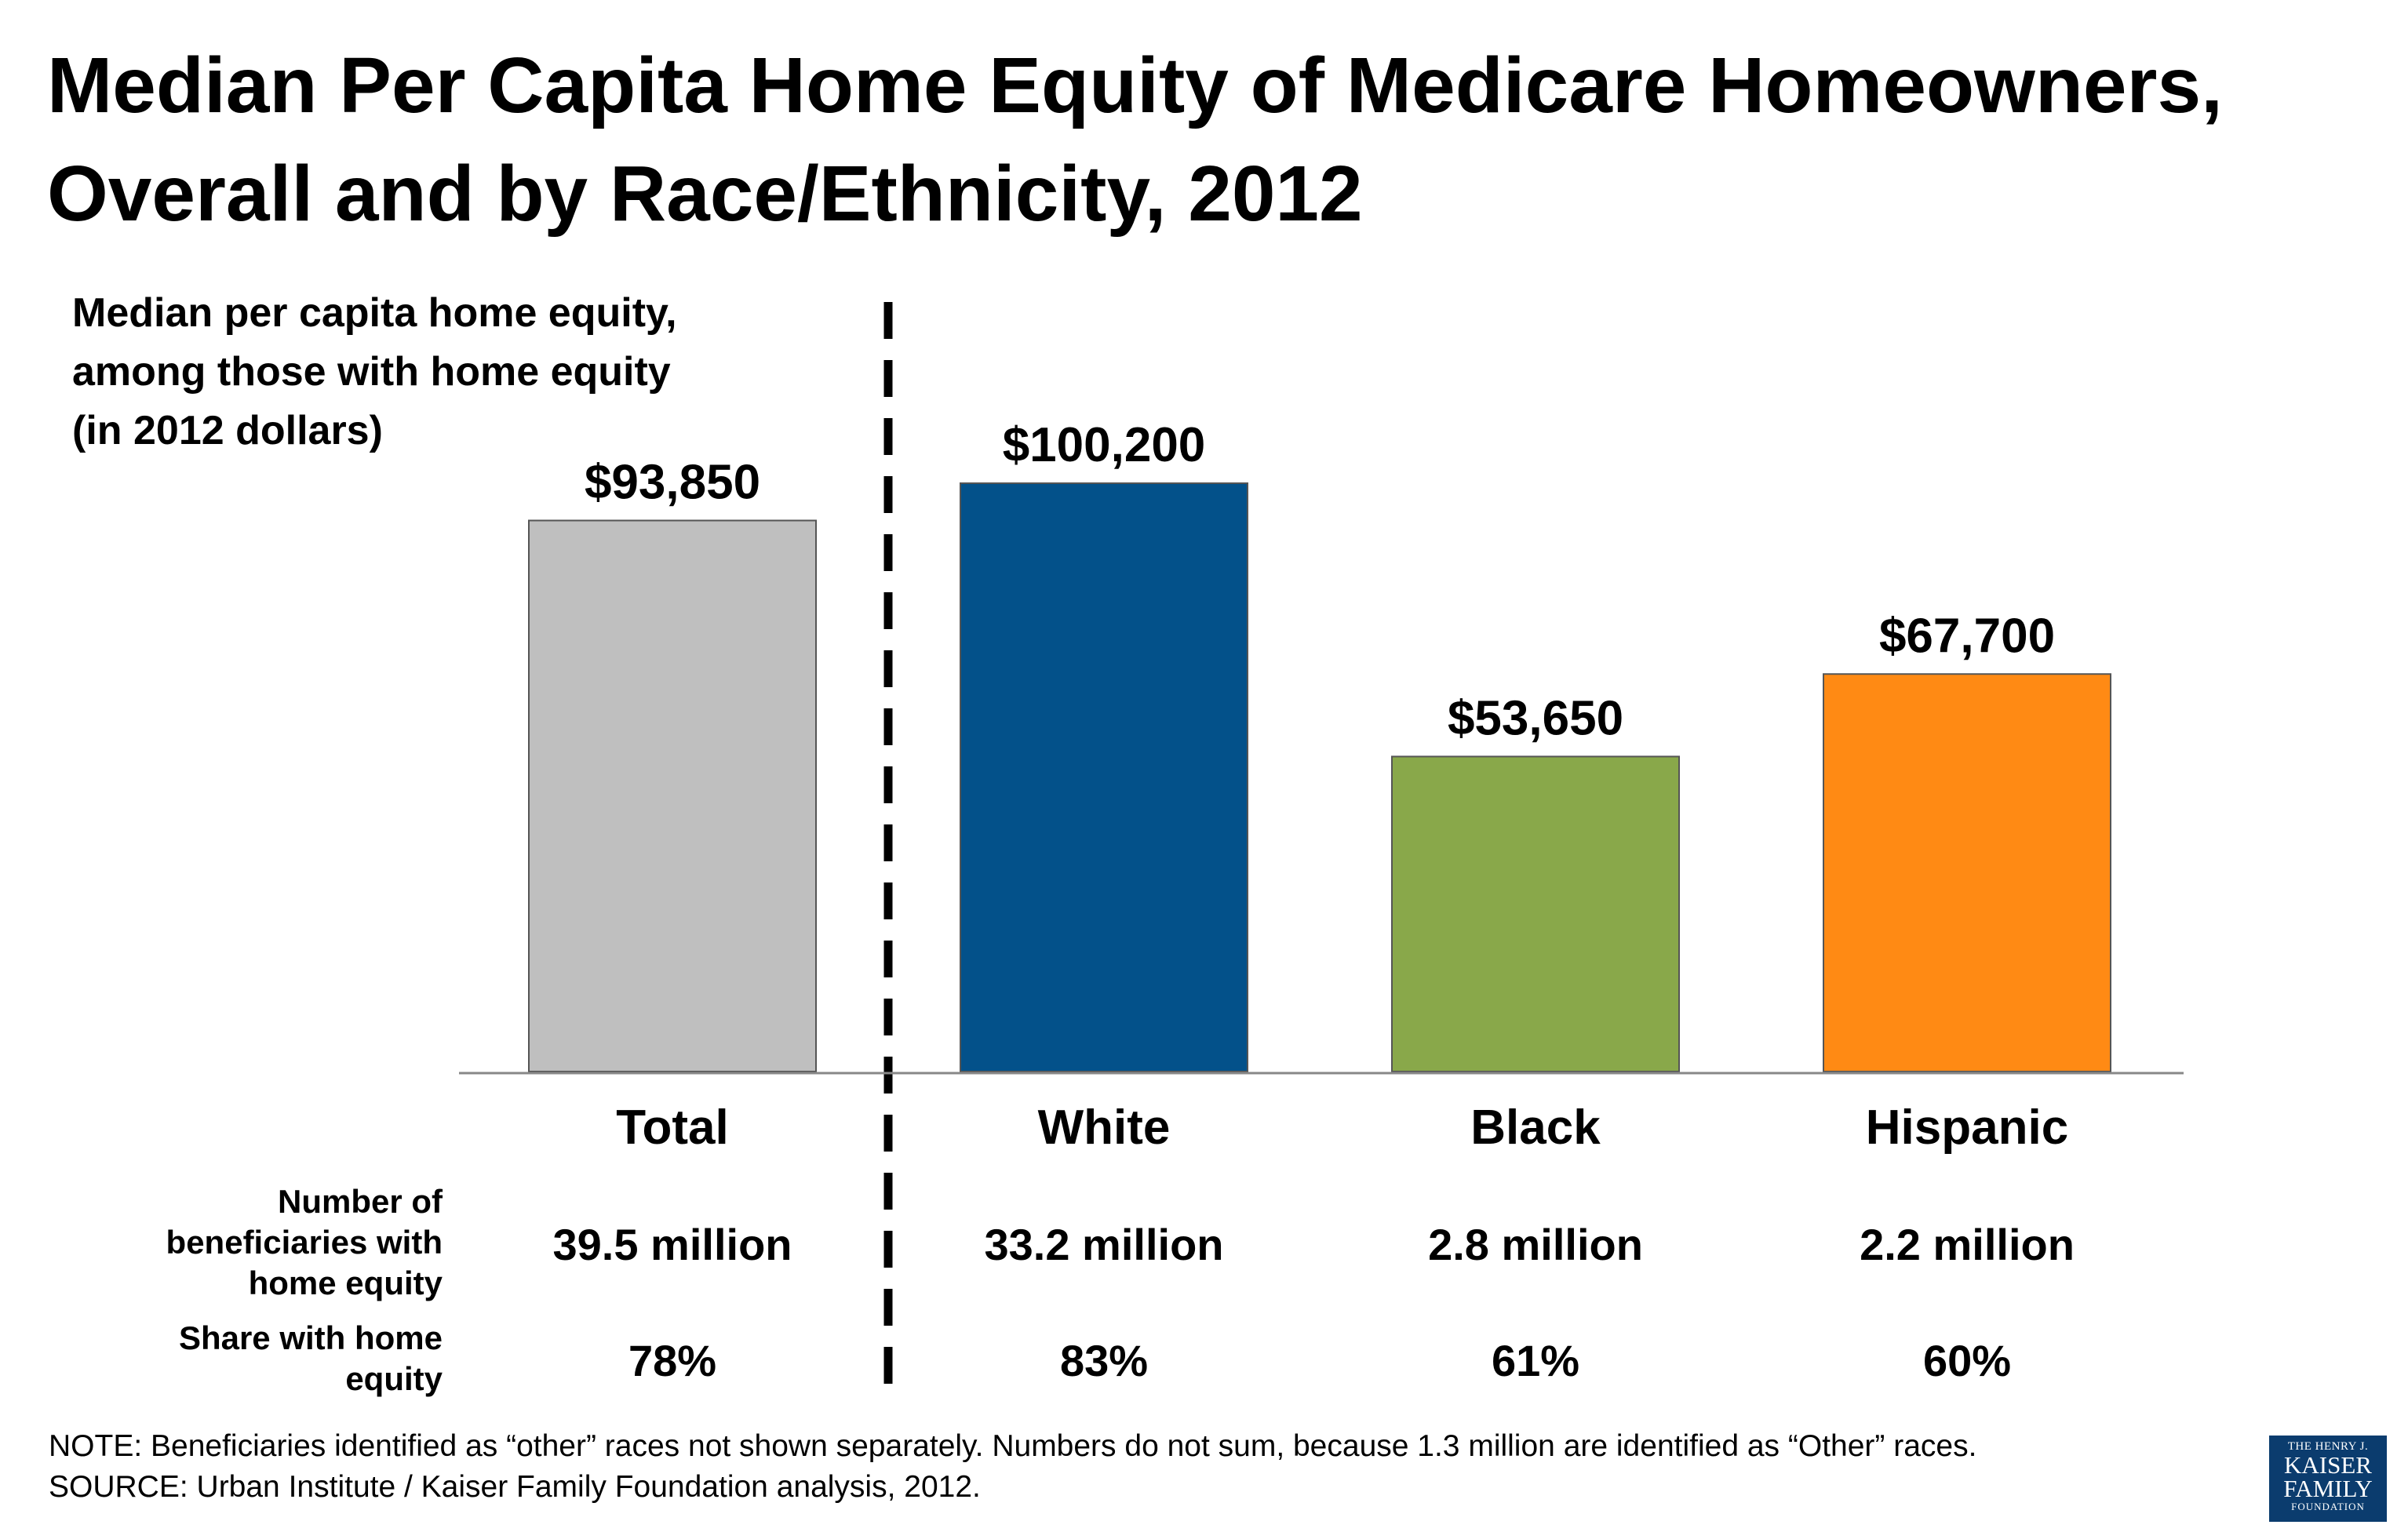 The image size is (2408, 1532). I want to click on beneficiaries-black: 2.8 million, so click(1535, 1244).